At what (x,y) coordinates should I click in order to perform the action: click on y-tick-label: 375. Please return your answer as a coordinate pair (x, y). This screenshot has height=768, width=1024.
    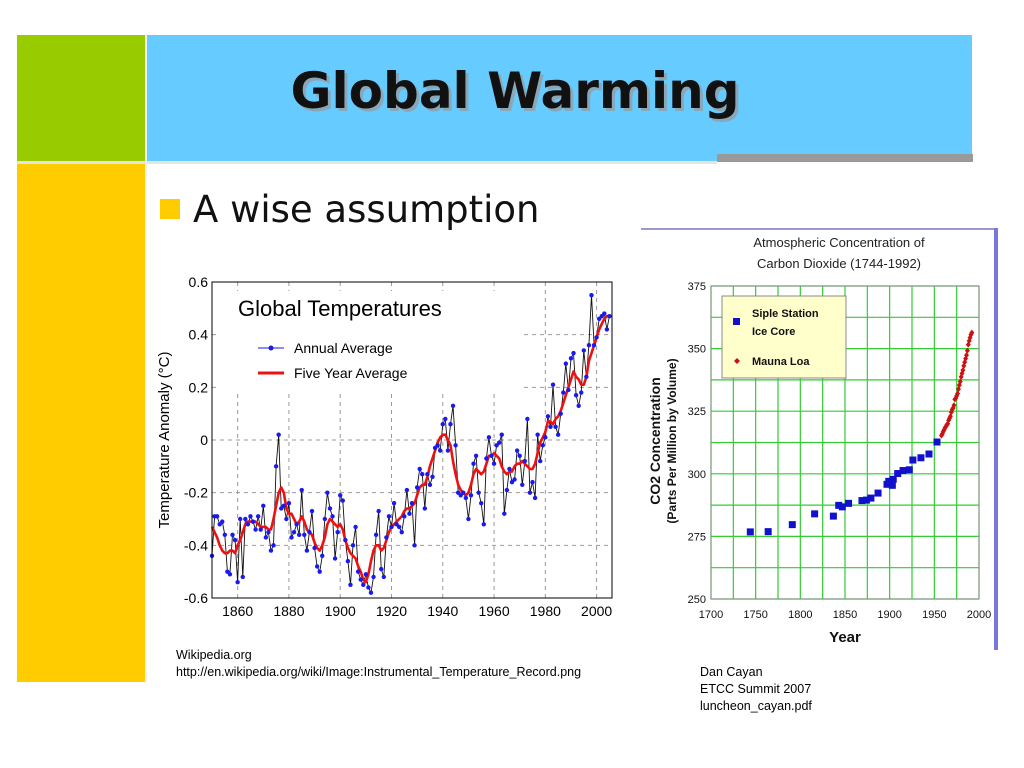
    Looking at the image, I should click on (697, 287).